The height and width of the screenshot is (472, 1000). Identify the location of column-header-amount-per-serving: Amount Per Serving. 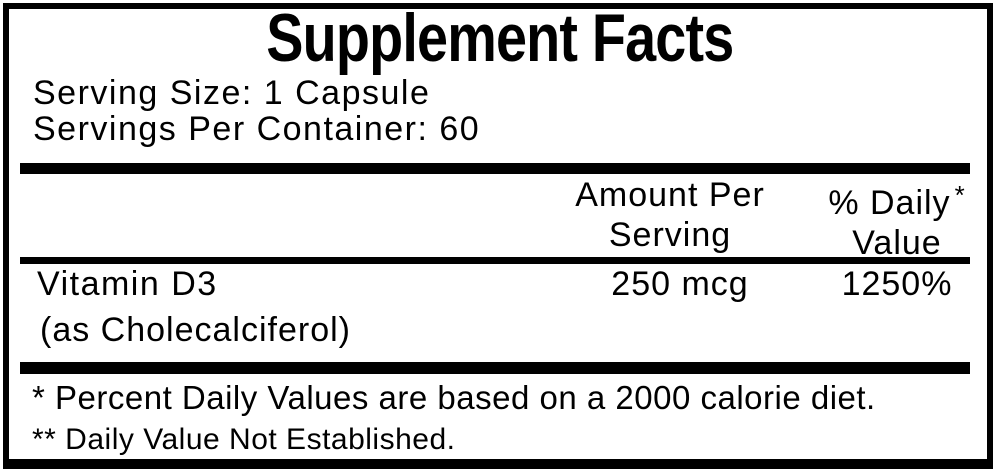
(670, 215).